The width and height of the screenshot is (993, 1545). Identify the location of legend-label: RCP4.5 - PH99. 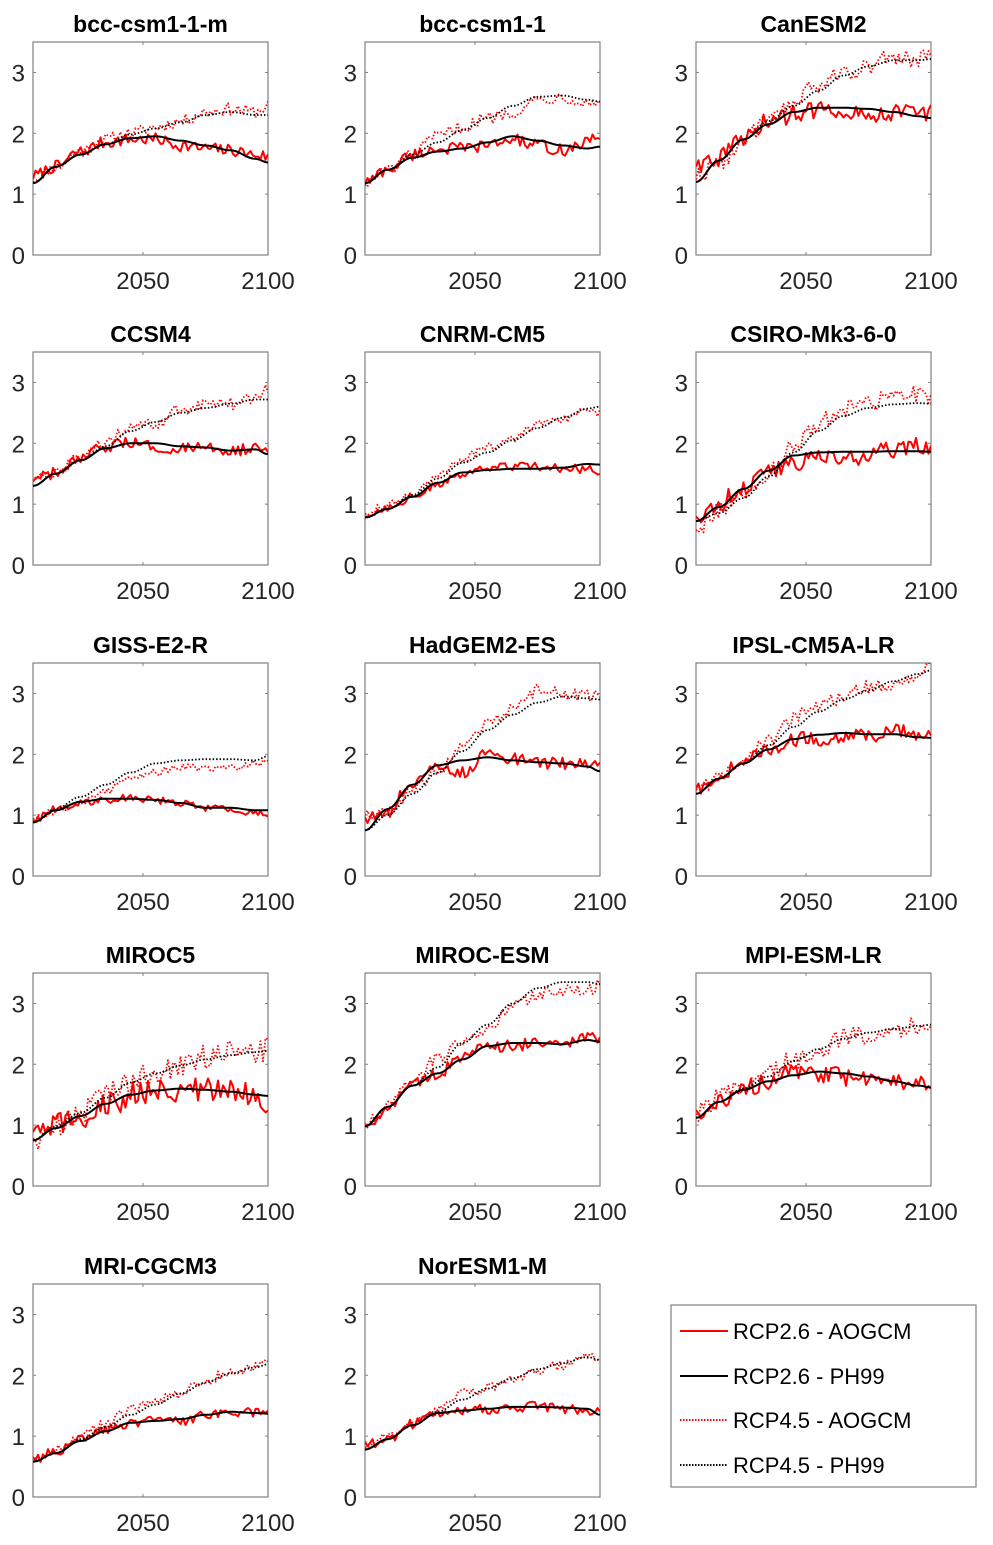
(809, 1465).